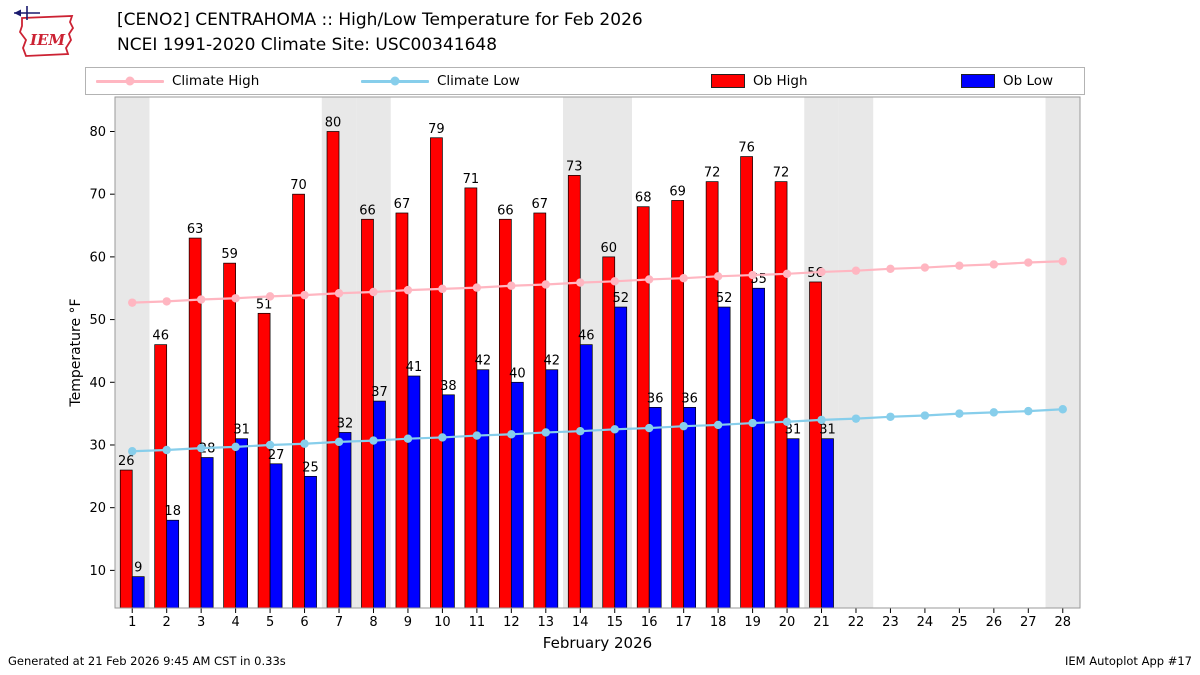  I want to click on x-axis-label: February 2026, so click(597, 643).